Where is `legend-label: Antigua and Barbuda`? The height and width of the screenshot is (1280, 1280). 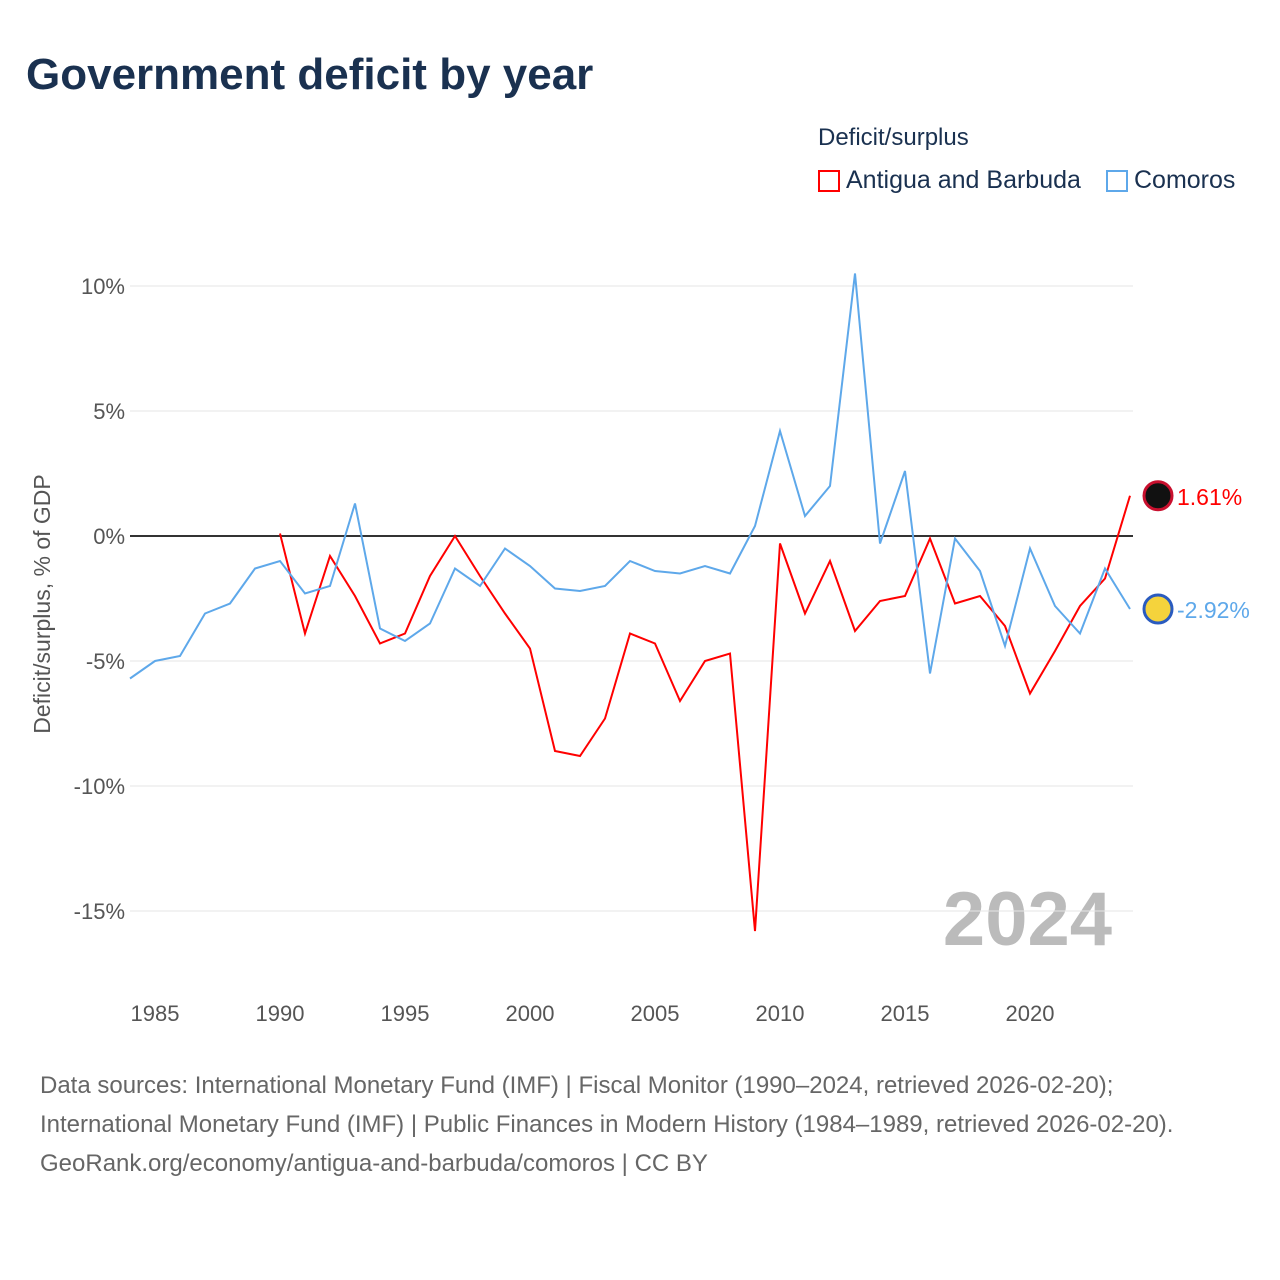
legend-label: Antigua and Barbuda is located at coordinates (963, 180).